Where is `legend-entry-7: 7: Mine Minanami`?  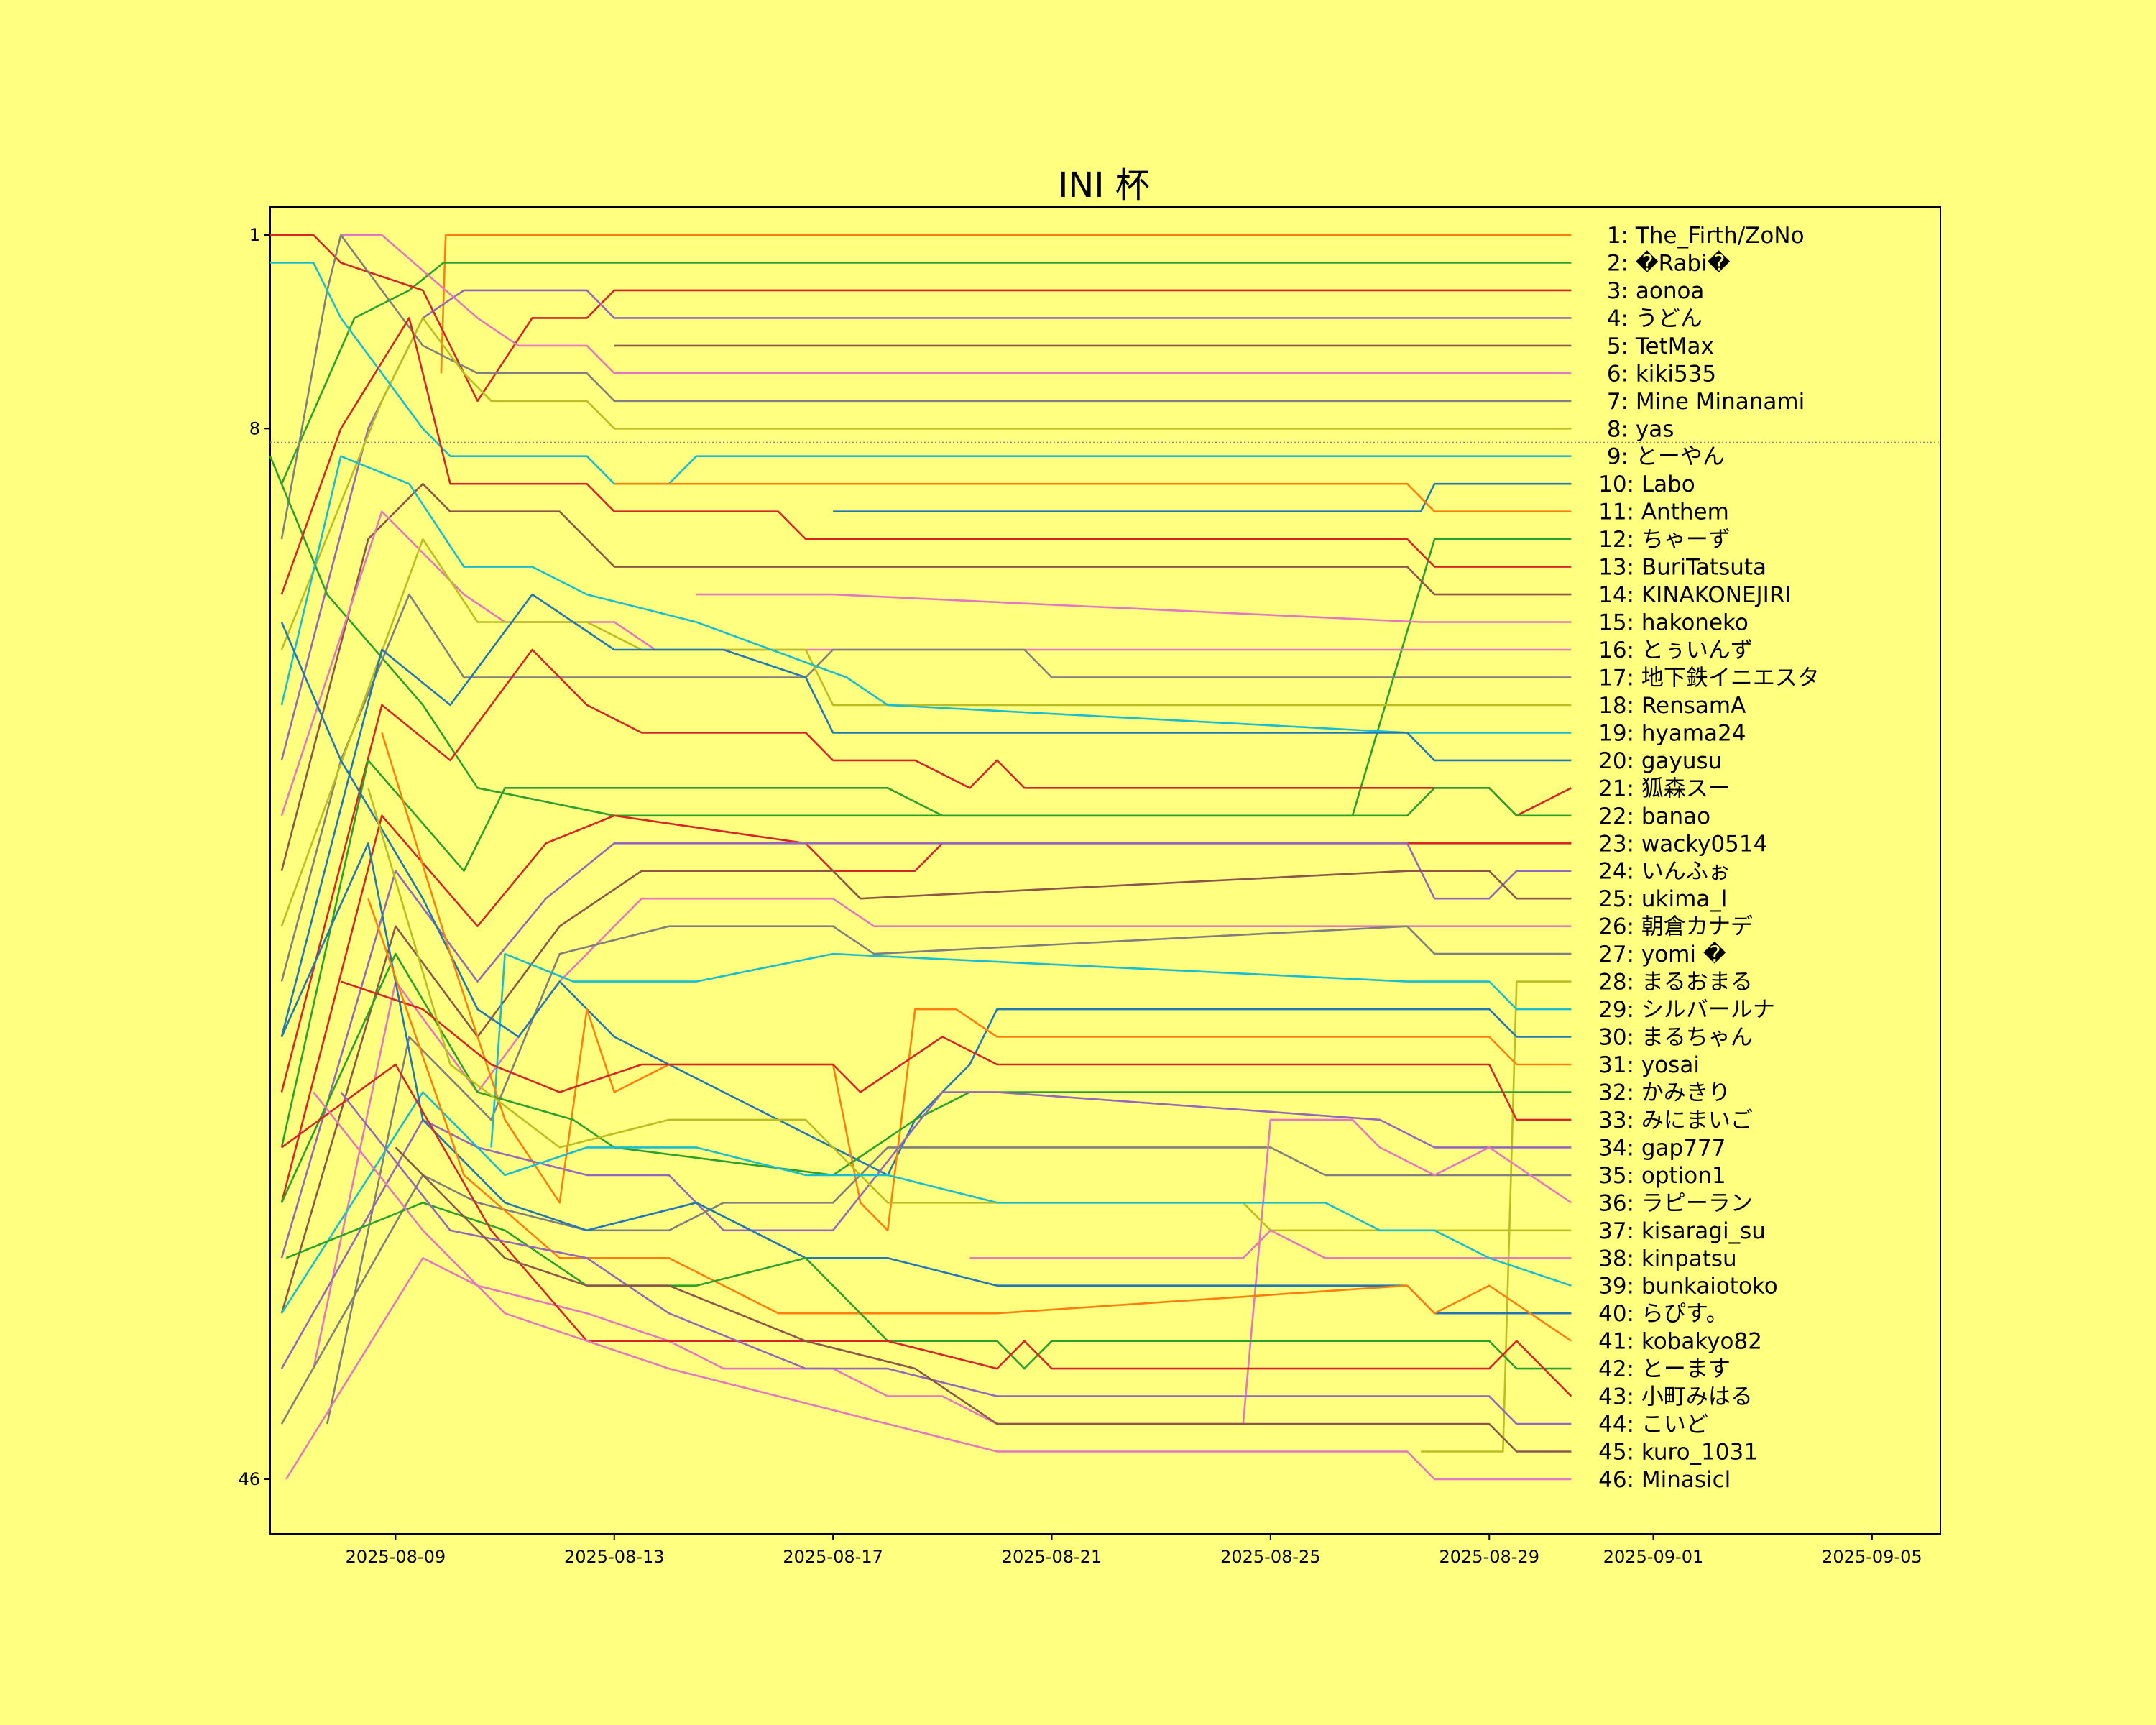
legend-entry-7: 7: Mine Minanami is located at coordinates (1706, 402).